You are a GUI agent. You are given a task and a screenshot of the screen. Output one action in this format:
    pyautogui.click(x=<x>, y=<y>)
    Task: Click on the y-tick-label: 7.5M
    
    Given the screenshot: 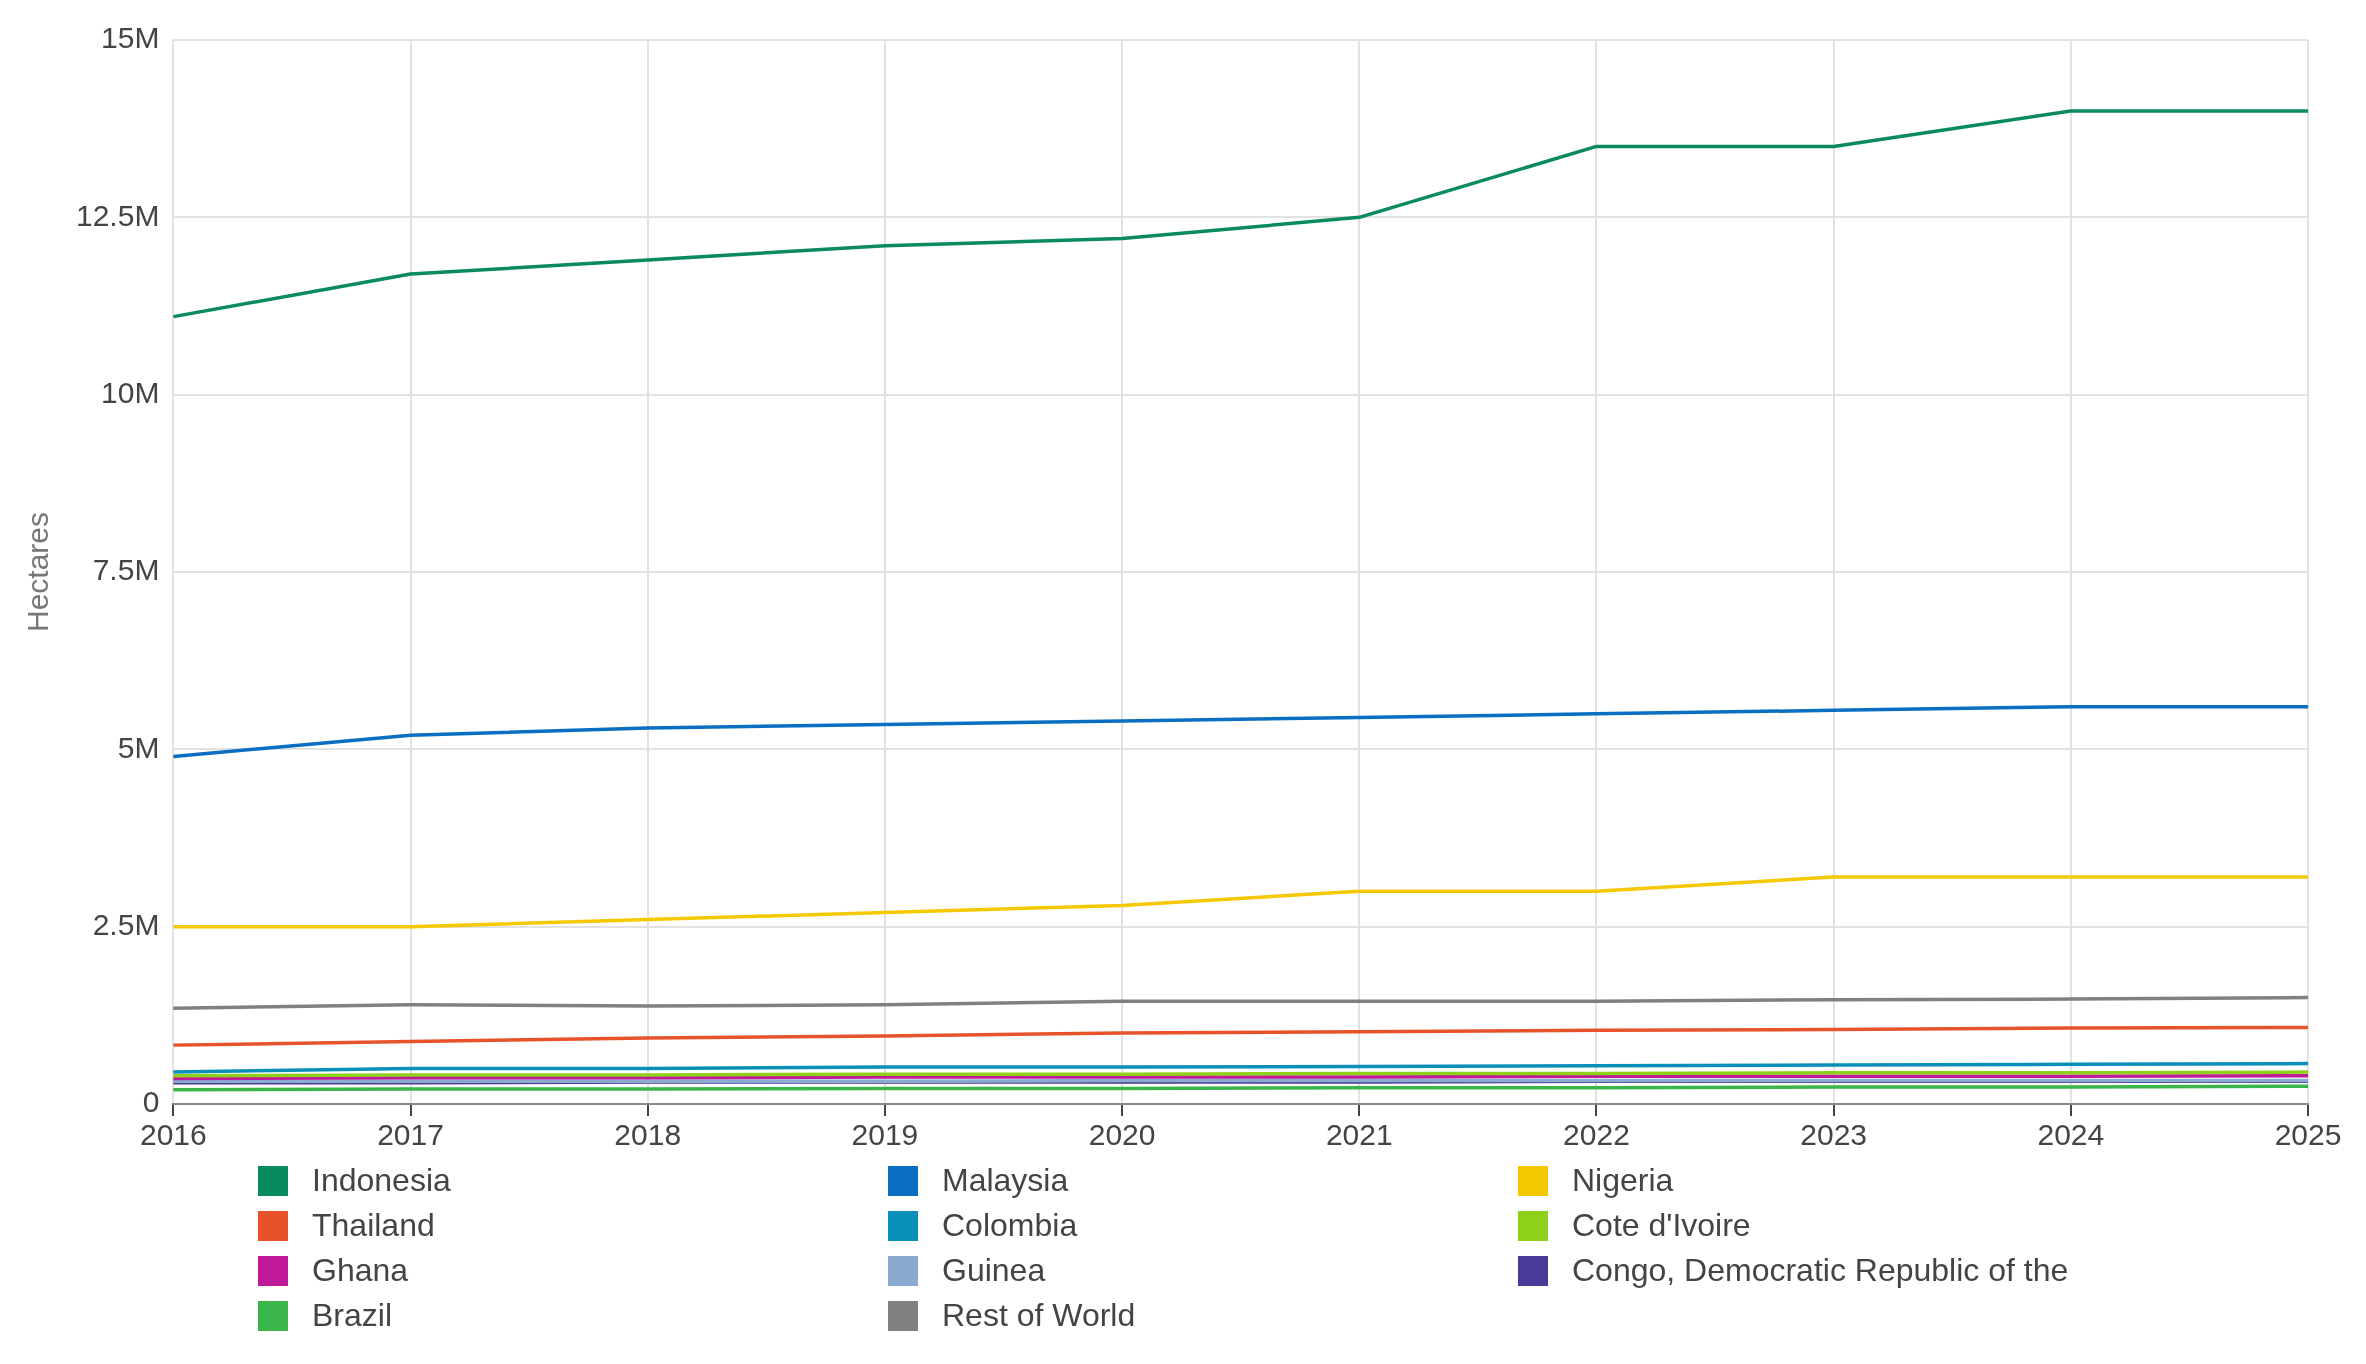 What is the action you would take?
    pyautogui.click(x=126, y=570)
    